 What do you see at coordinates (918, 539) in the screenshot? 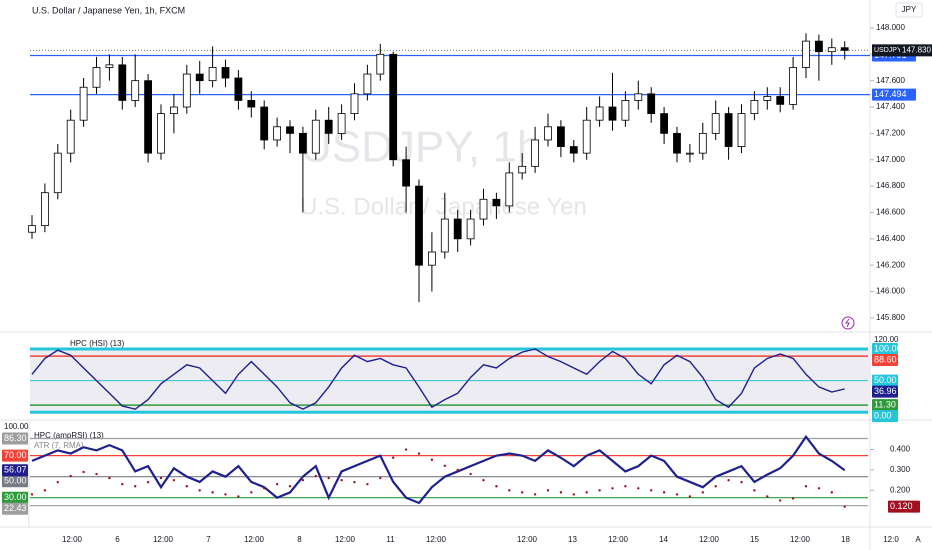
I see `auto-scale-button: A` at bounding box center [918, 539].